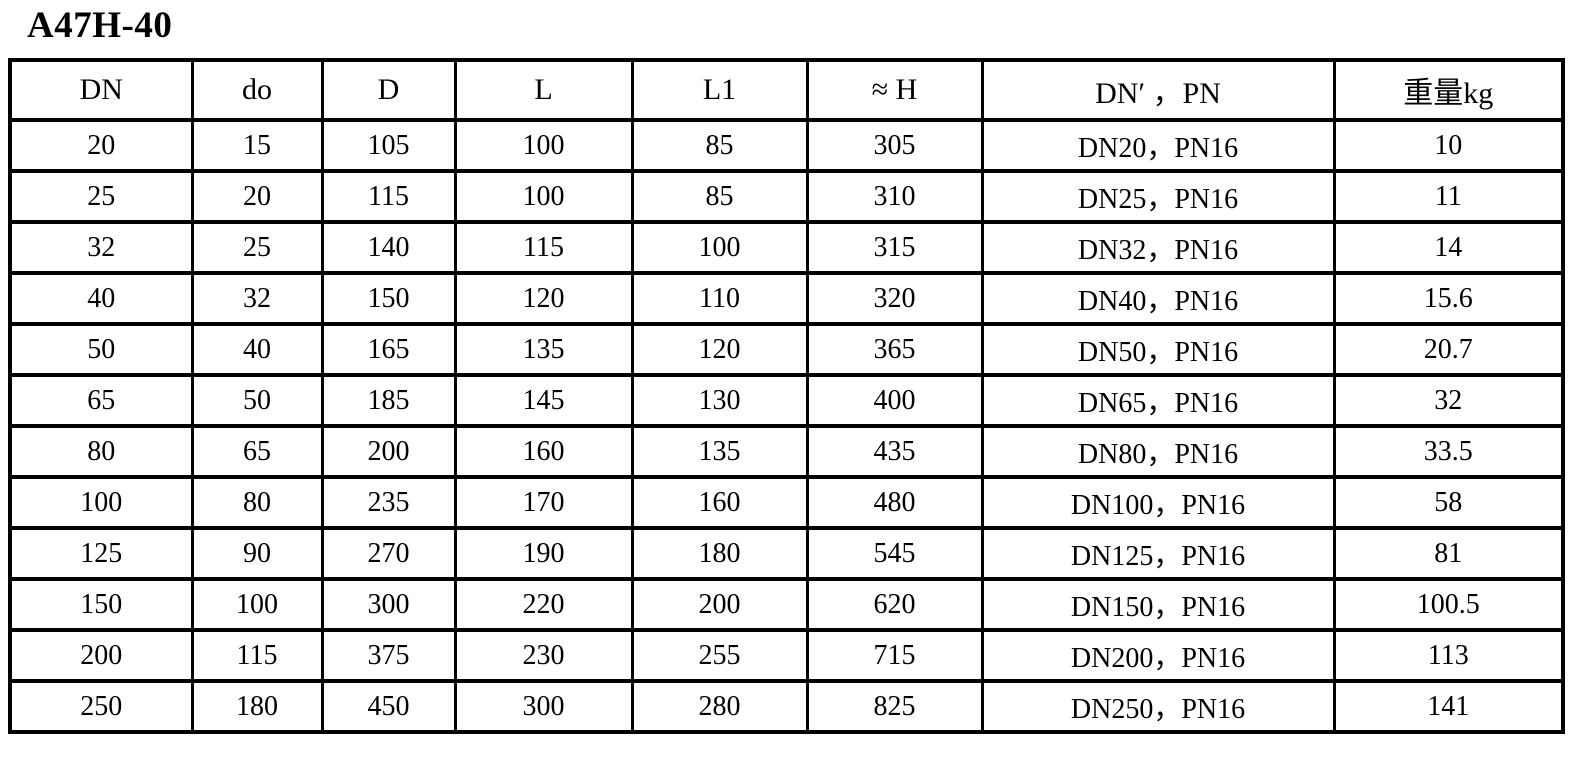 The image size is (1570, 782). What do you see at coordinates (1158, 349) in the screenshot?
I see `table-cell: DN50，PN16` at bounding box center [1158, 349].